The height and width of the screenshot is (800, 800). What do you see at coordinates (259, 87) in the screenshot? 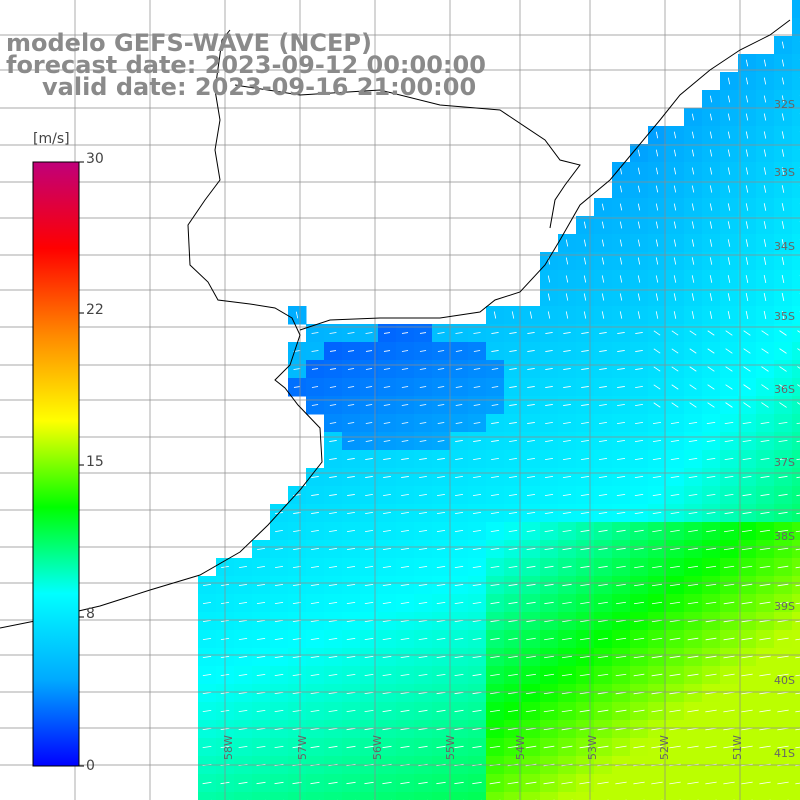
I see `valid-date: valid date: 2023-09-16 21:00:00` at bounding box center [259, 87].